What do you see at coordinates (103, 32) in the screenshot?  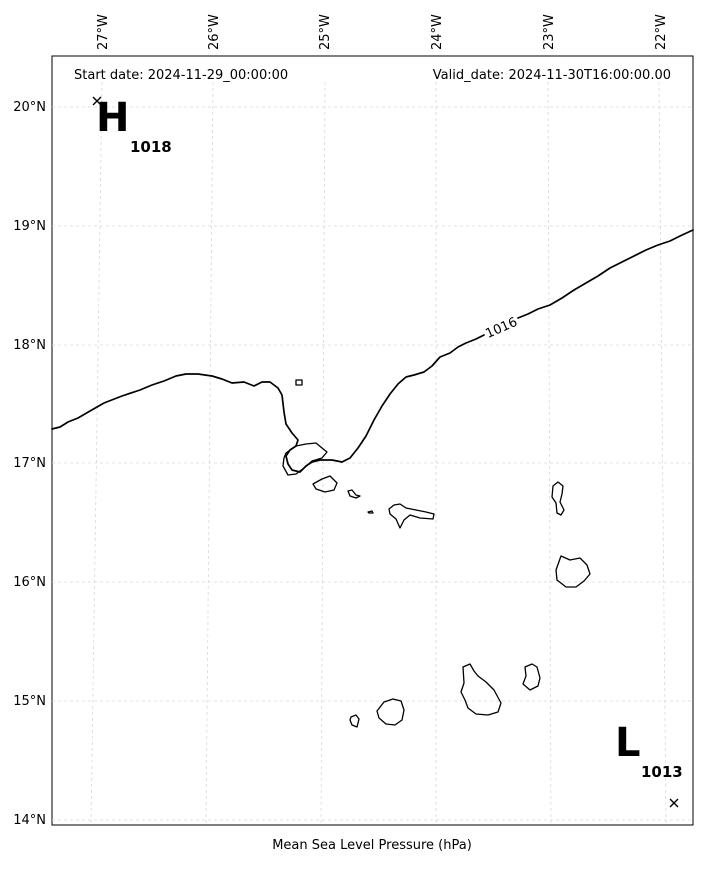 I see `lon-tick-label: 27°W` at bounding box center [103, 32].